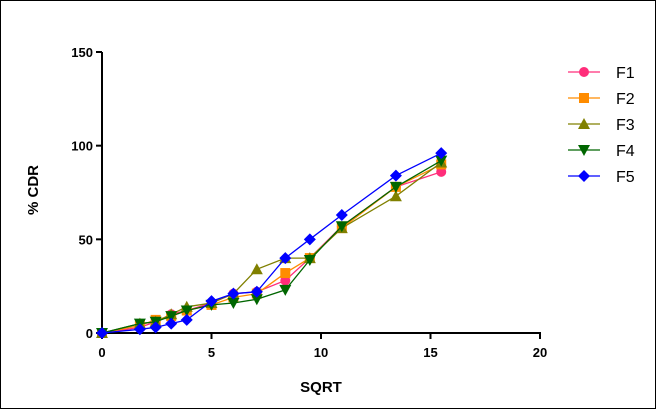  I want to click on x-tick-label: 10, so click(321, 352).